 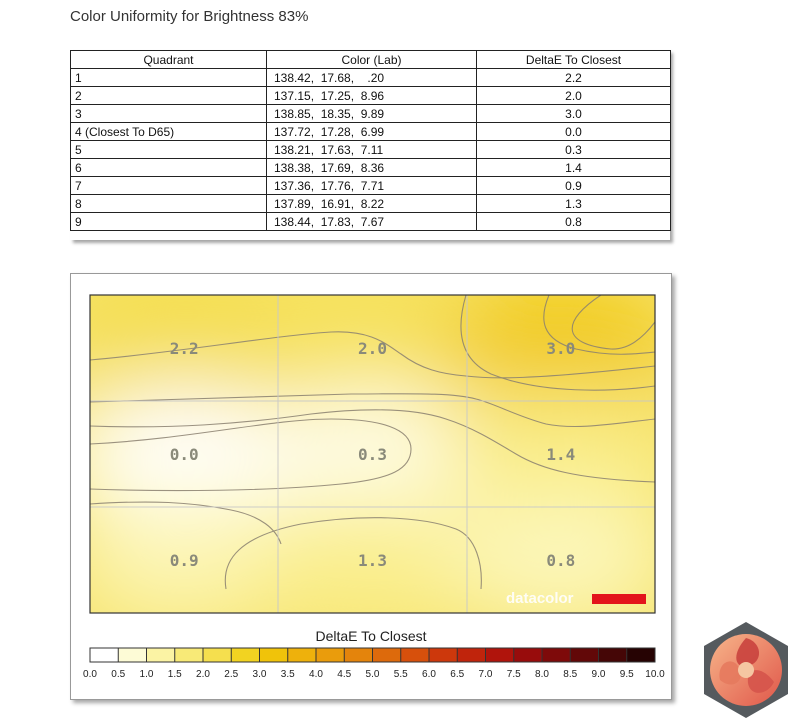 What do you see at coordinates (118, 674) in the screenshot?
I see `colorbar-tick-label: 0.5` at bounding box center [118, 674].